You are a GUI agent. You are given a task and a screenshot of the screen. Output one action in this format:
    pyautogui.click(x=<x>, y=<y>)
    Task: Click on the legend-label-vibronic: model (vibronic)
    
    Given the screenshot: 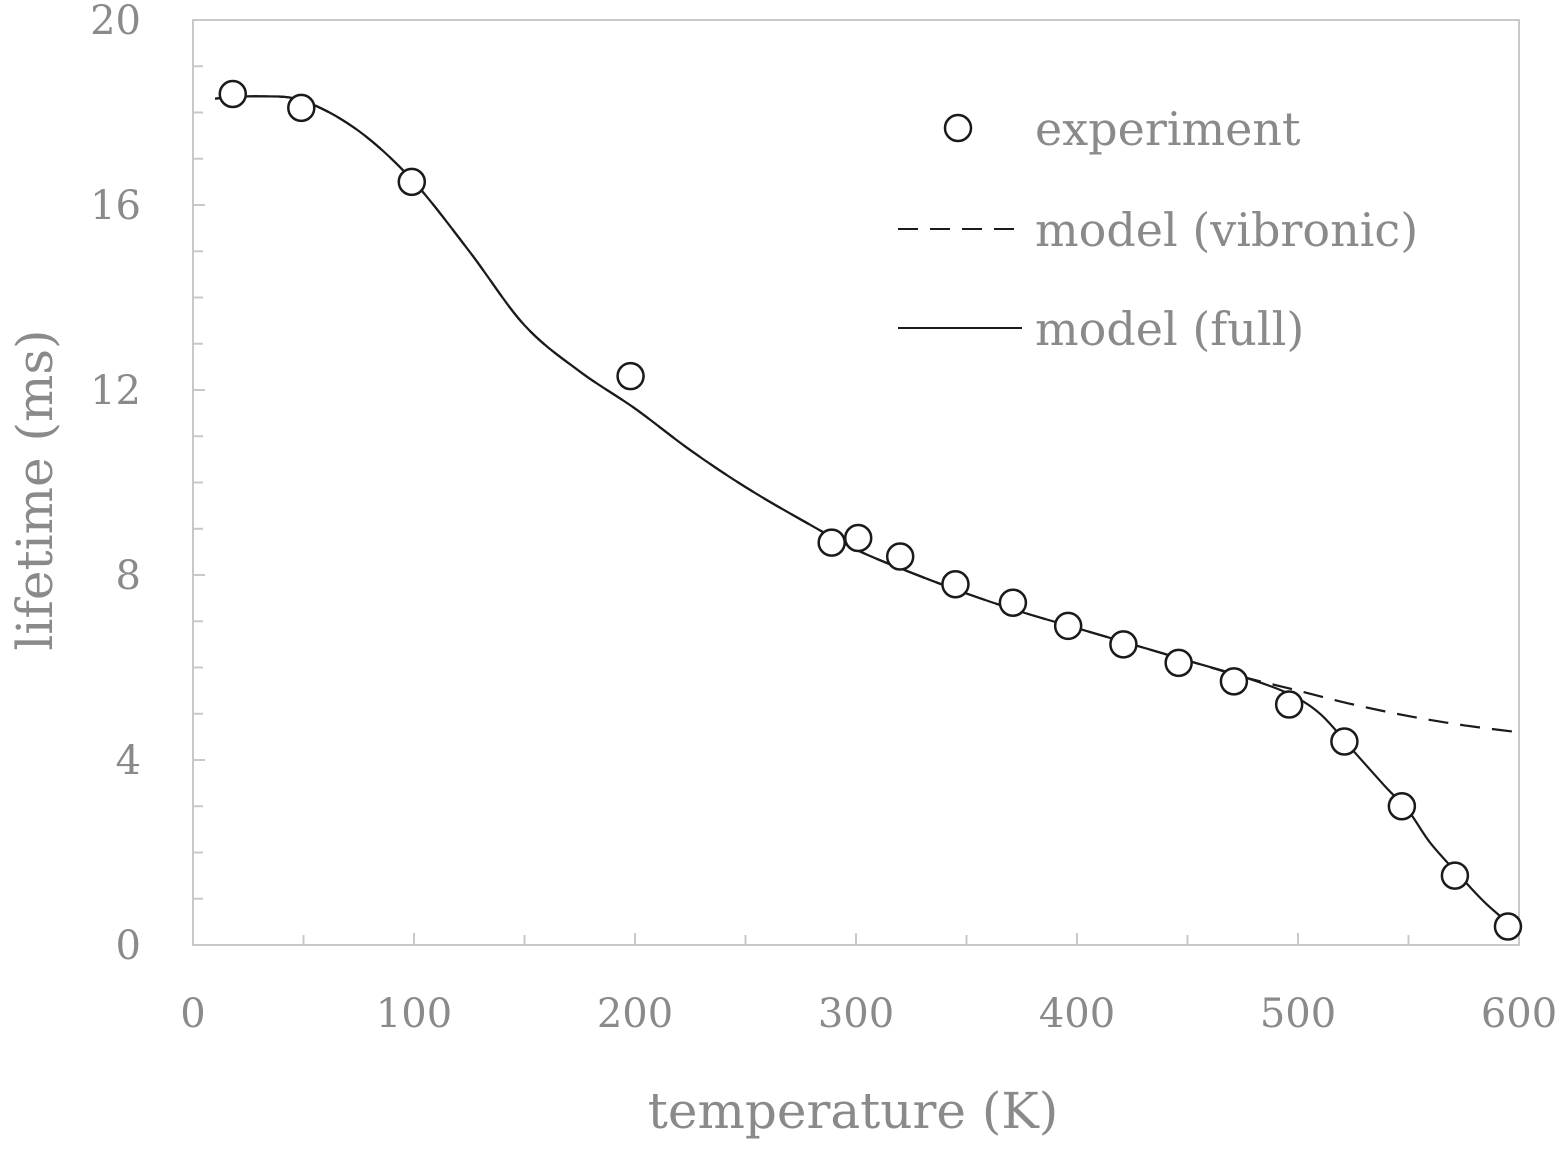 What is the action you would take?
    pyautogui.click(x=1226, y=230)
    